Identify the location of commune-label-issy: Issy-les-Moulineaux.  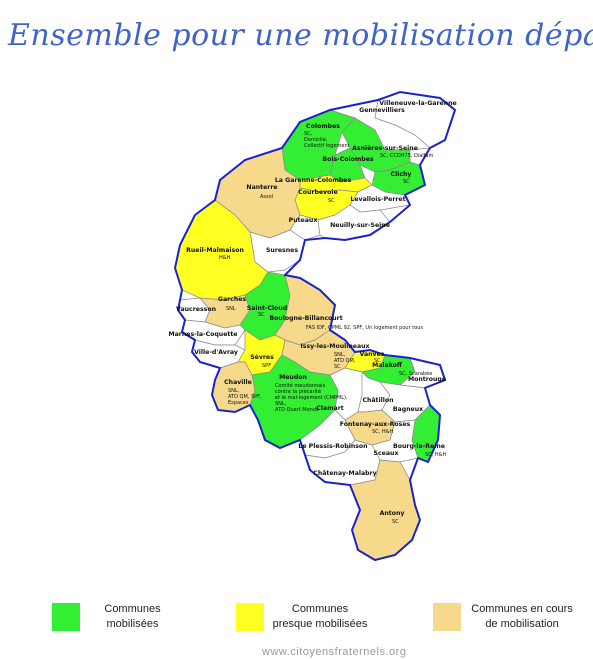
(334, 346).